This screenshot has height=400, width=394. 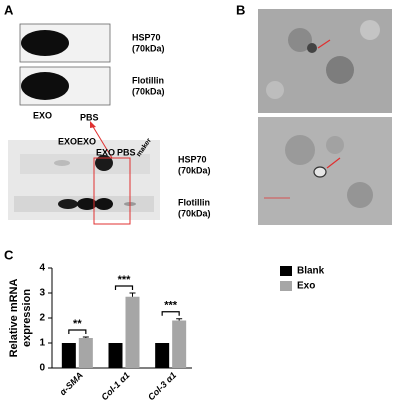 What do you see at coordinates (9, 9) in the screenshot?
I see `panel-label: A` at bounding box center [9, 9].